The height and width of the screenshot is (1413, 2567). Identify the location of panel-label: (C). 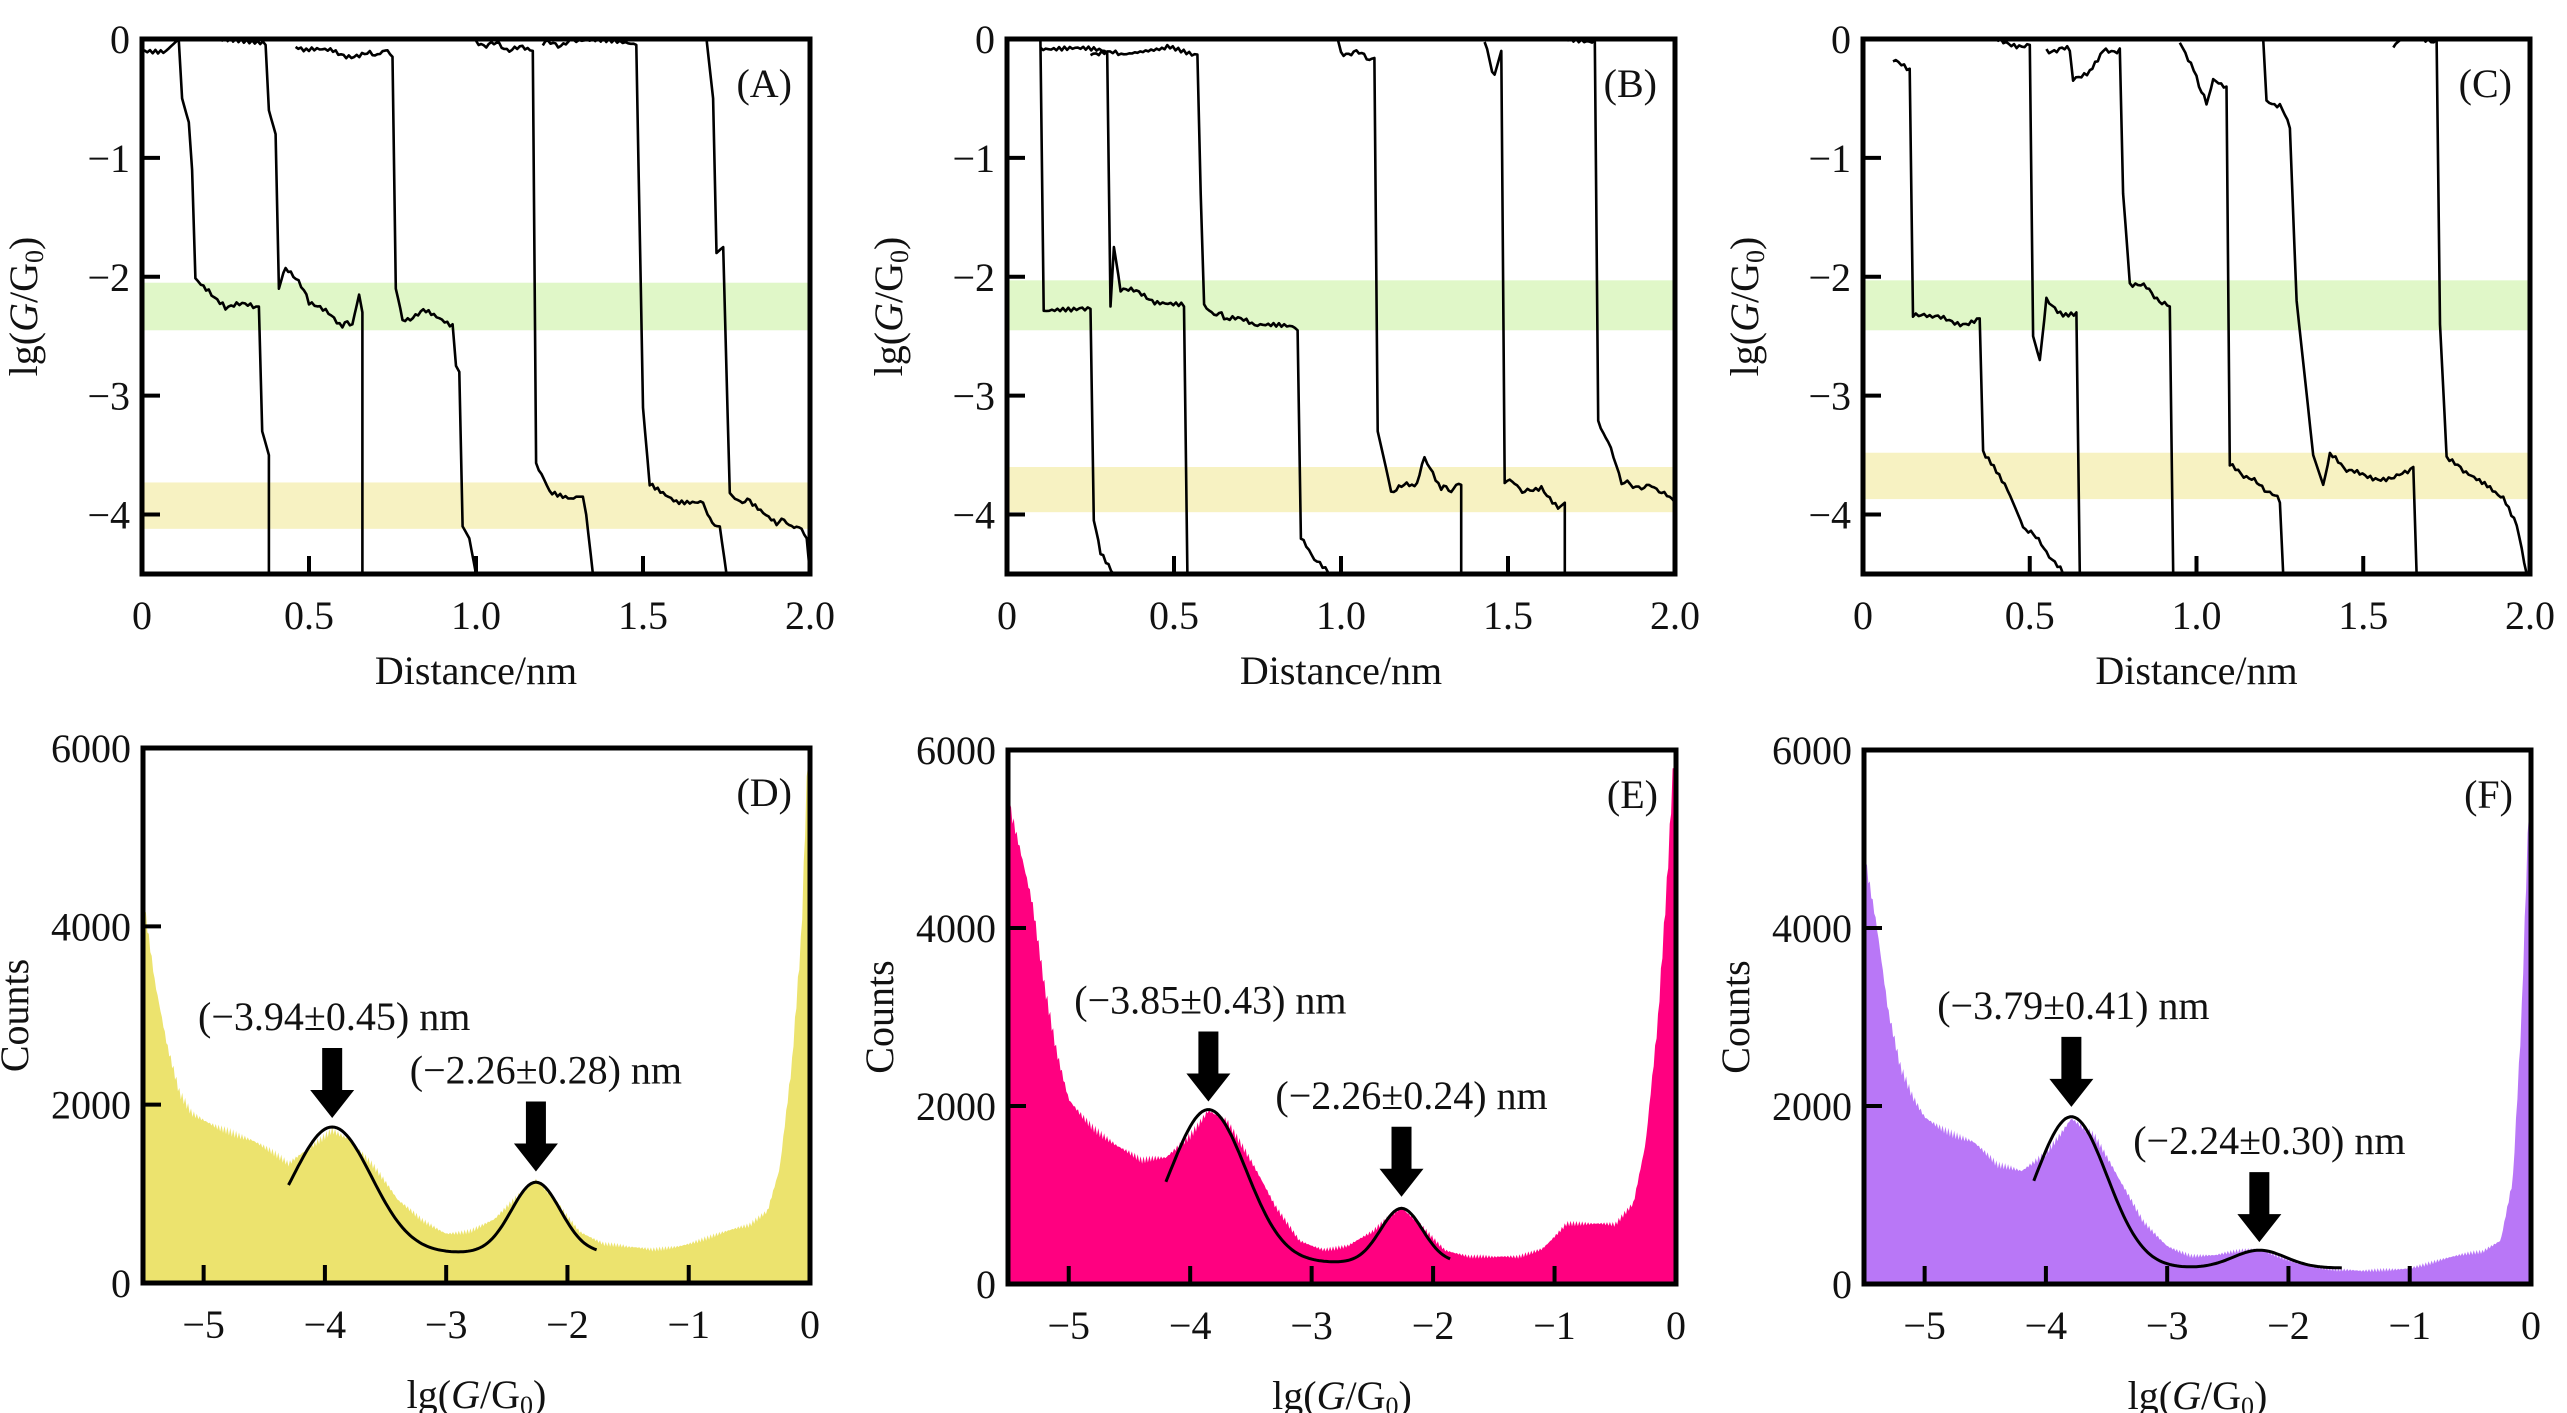
(2485, 83).